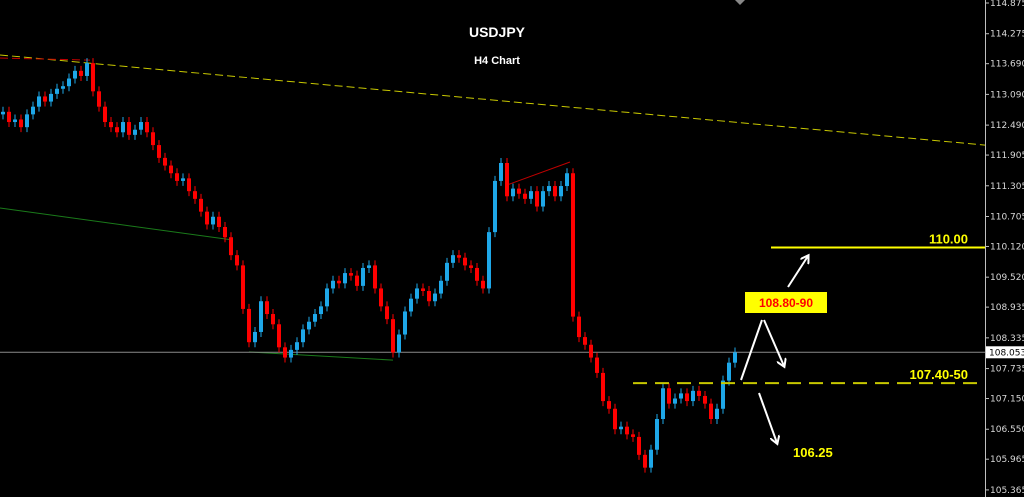 This screenshot has height=497, width=1024. Describe the element at coordinates (740, 2) in the screenshot. I see `scroll-marker-icon` at that location.